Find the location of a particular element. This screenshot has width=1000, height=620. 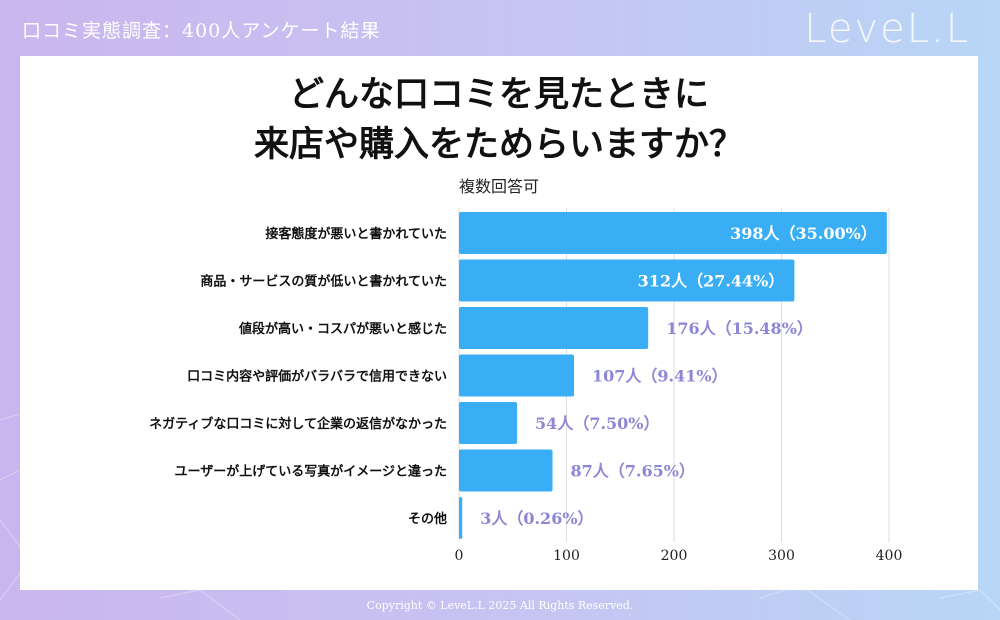

category-label: ユーザーが上げている写真がイメージと違った is located at coordinates (311, 472).